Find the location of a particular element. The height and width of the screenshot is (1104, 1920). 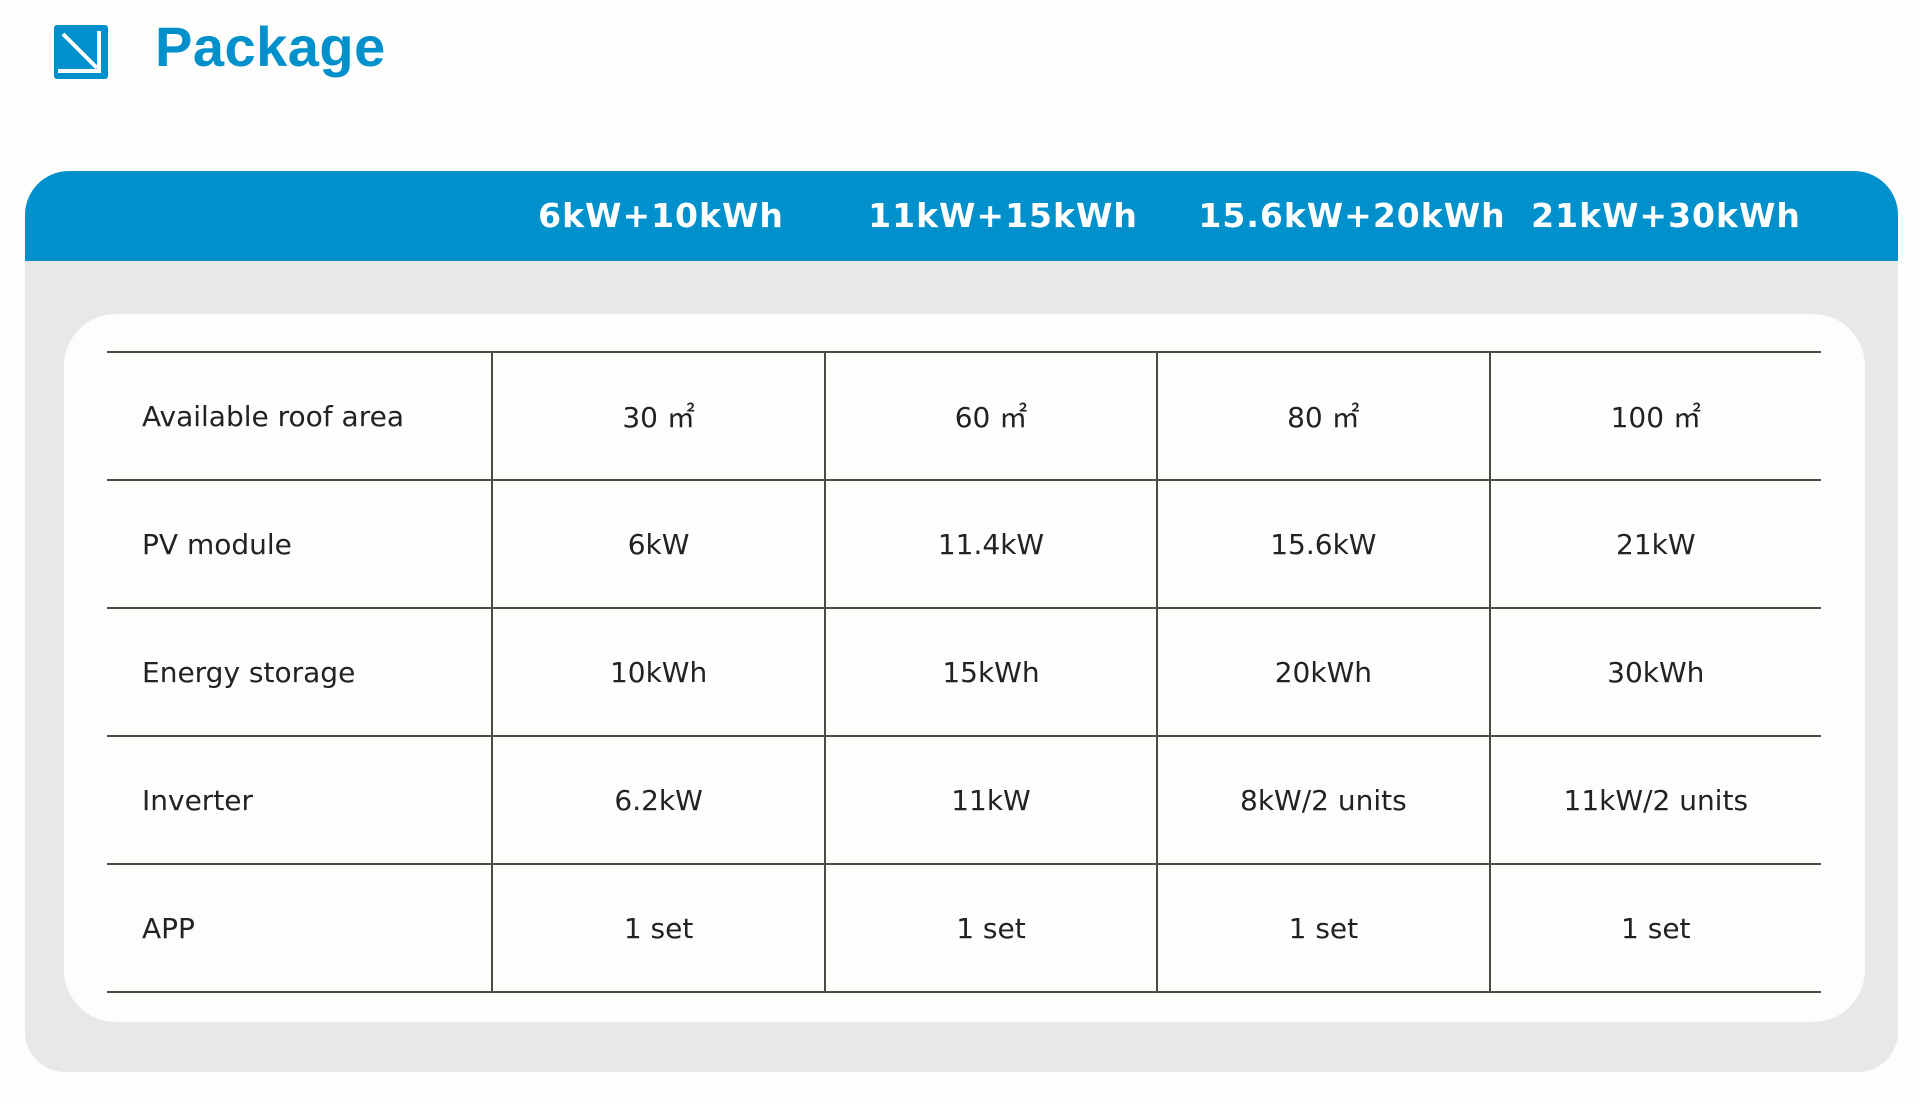

table-cell: 21kW is located at coordinates (1654, 544).